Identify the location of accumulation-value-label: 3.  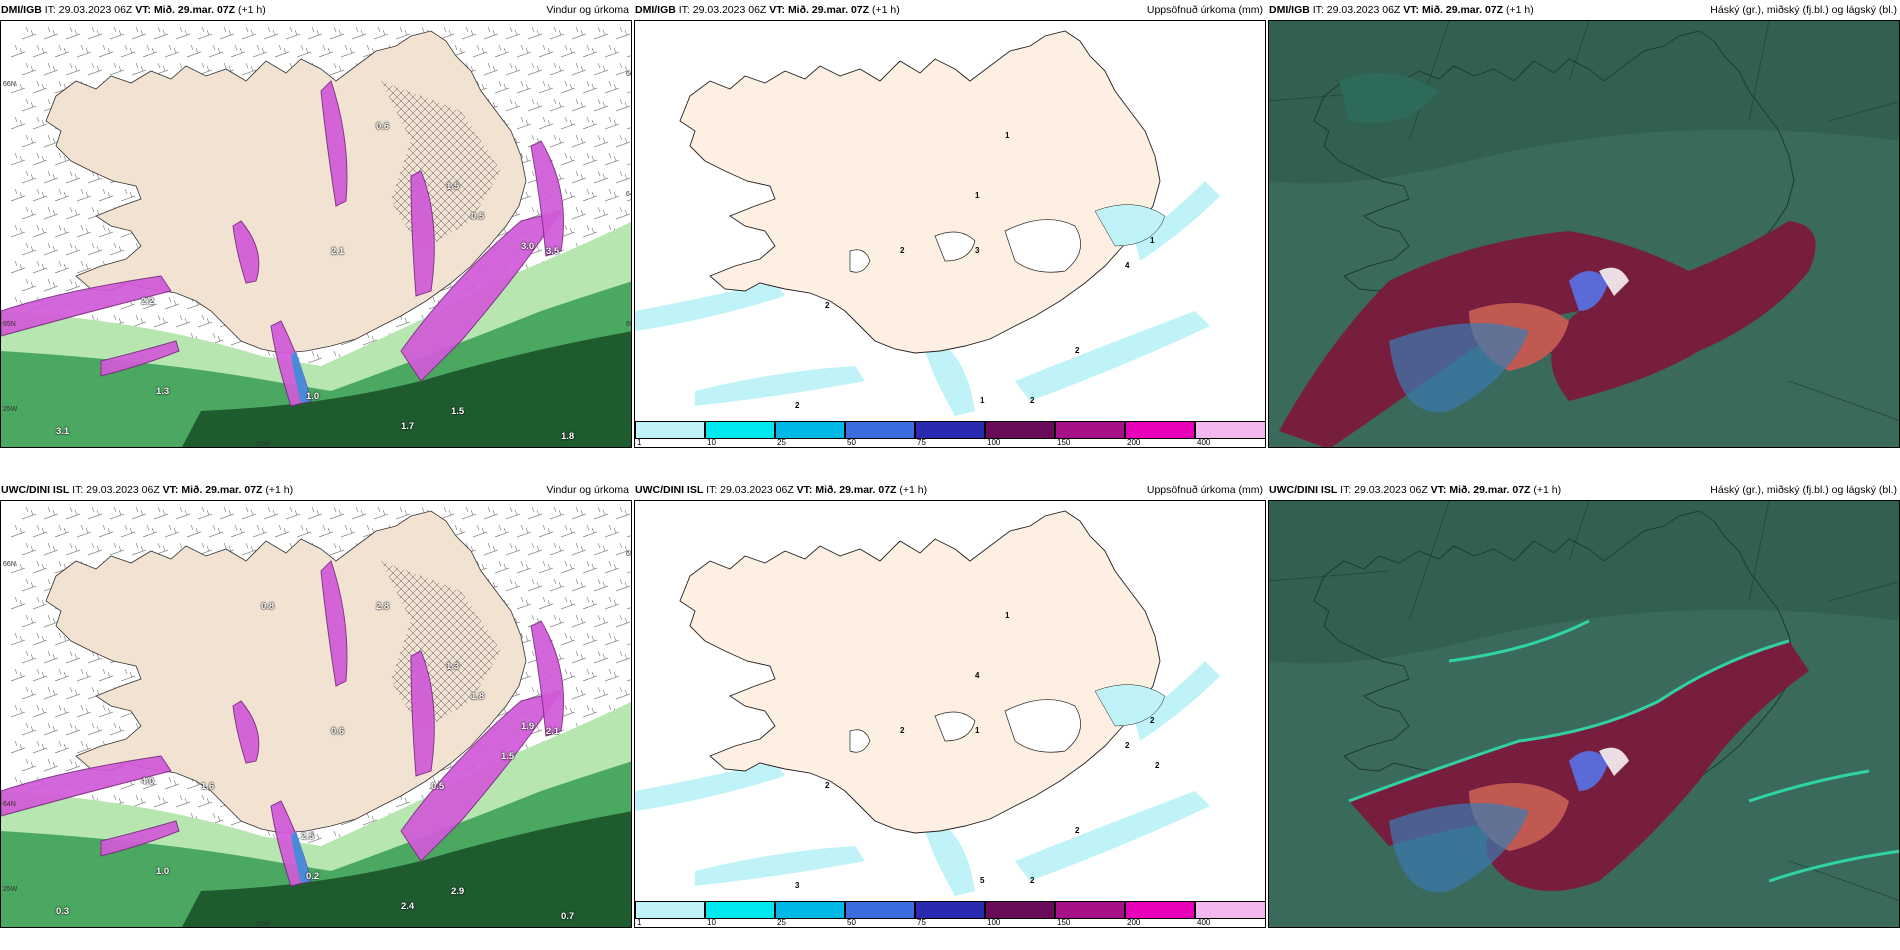
(797, 885).